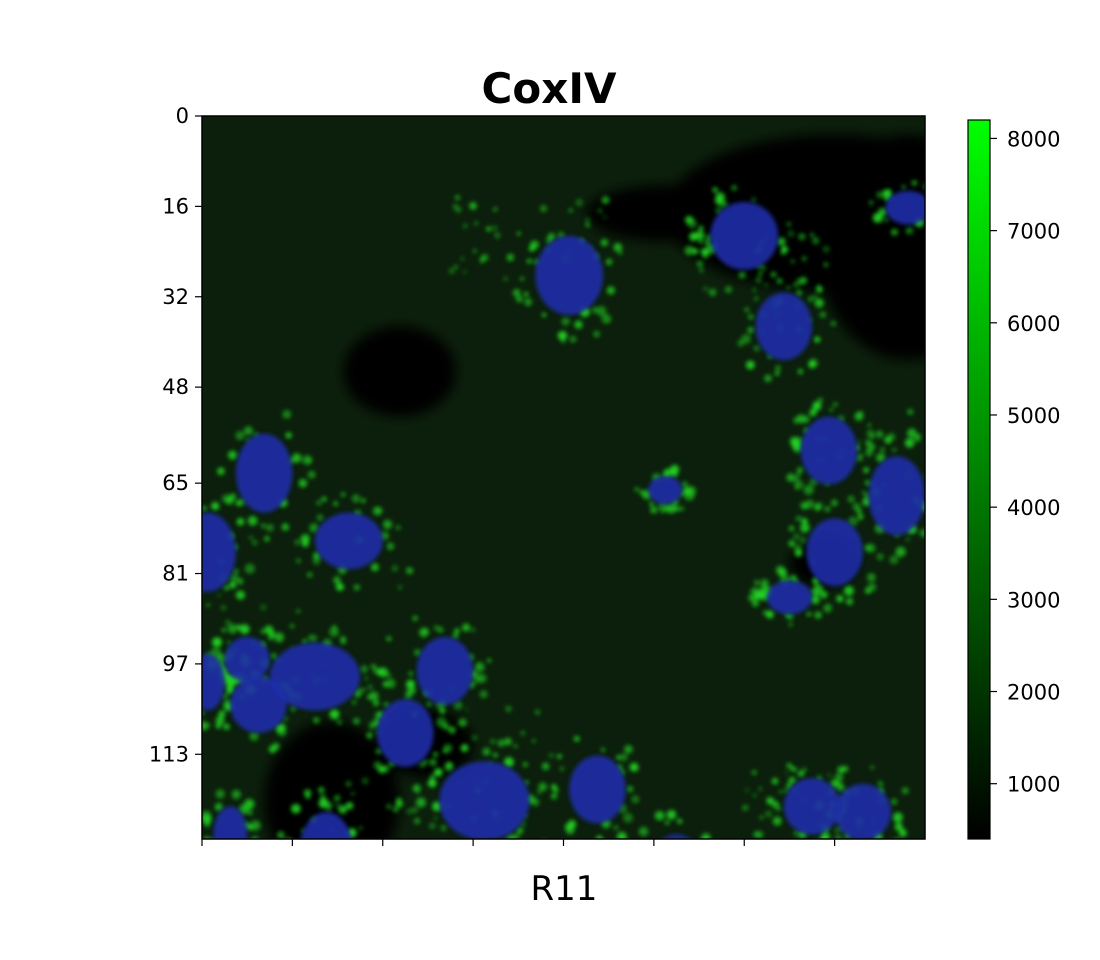 The height and width of the screenshot is (960, 1100). I want to click on y-axis: 0 16 32 48 65 81 97 113, so click(175, 435).